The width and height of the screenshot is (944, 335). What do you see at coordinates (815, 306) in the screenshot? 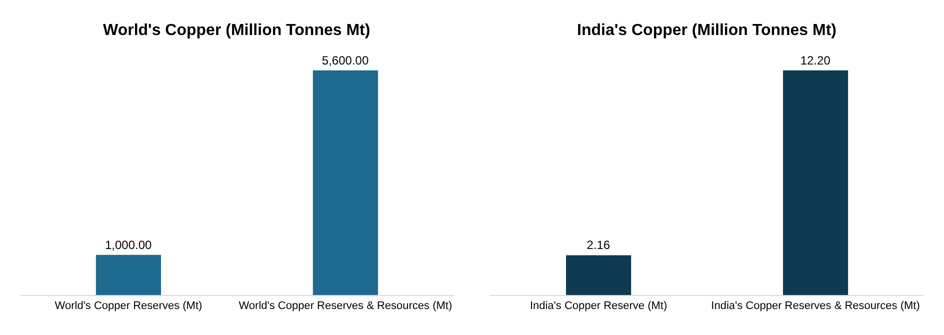
I see `x-tick-label: India's Copper Reserves & Resources (Mt)` at bounding box center [815, 306].